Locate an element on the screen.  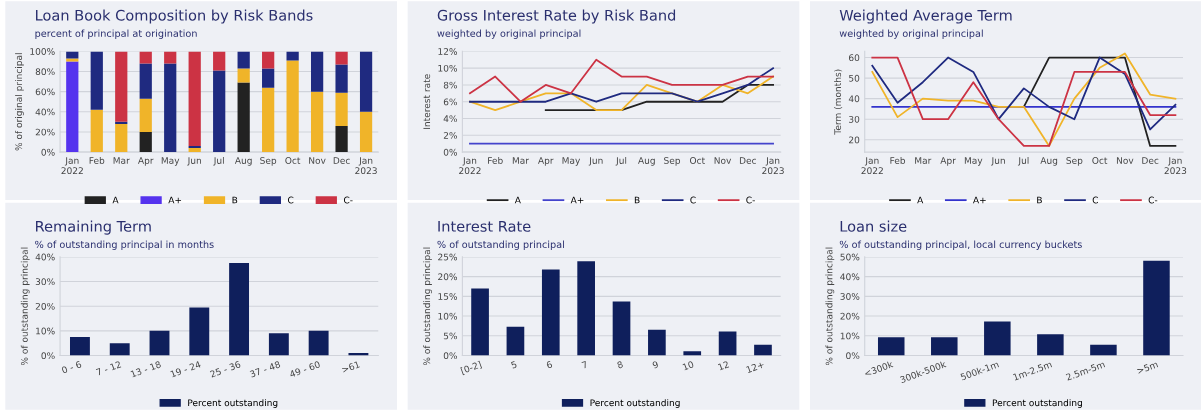
x-tick-label: 12 is located at coordinates (723, 365).